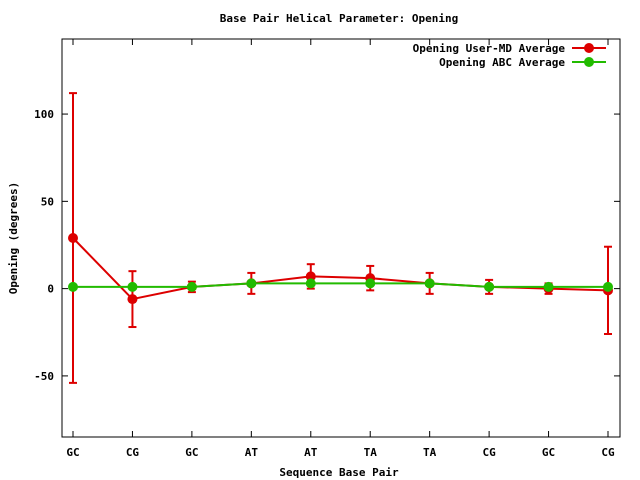  Describe the element at coordinates (339, 472) in the screenshot. I see `x-axis-label: Sequence Base Pair` at that location.